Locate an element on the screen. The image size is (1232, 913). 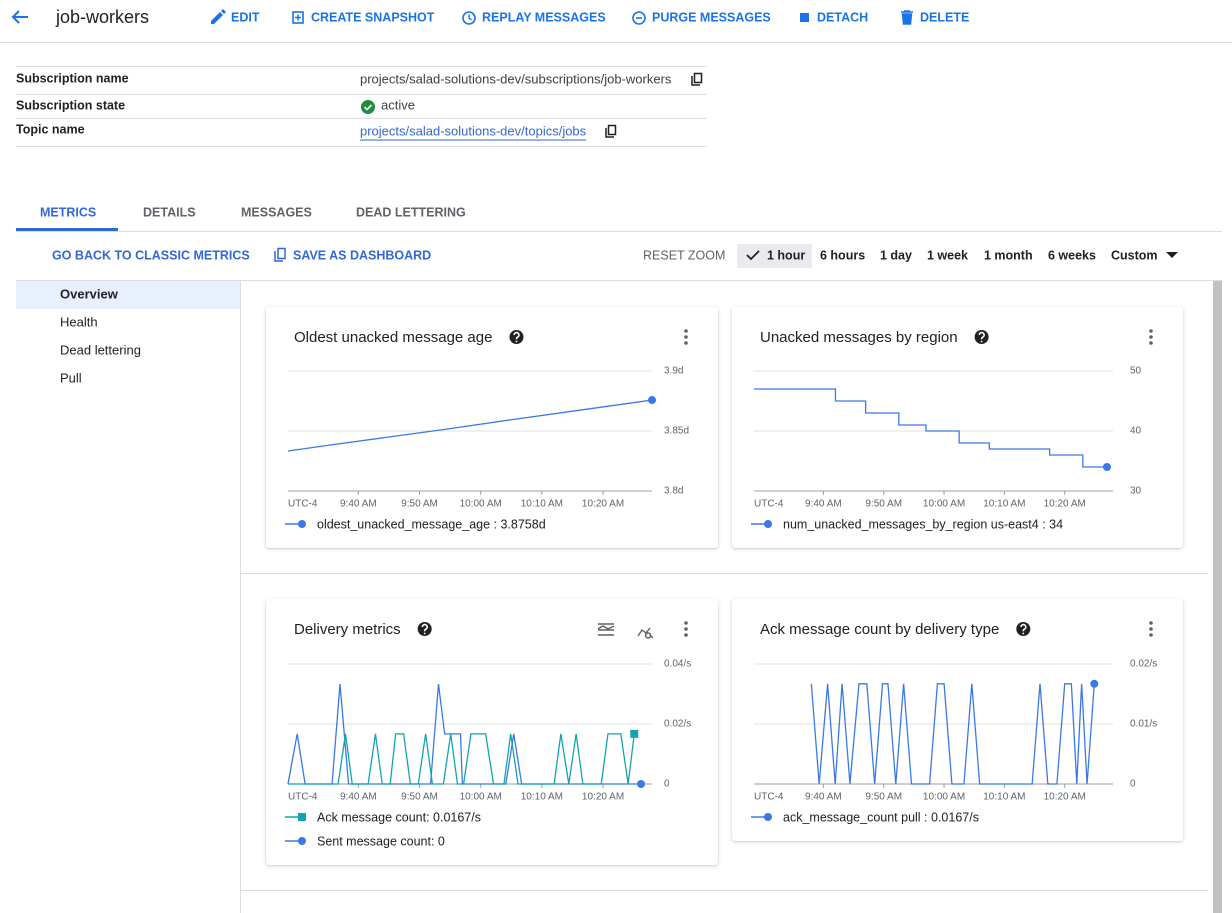
sidebar-item: Health is located at coordinates (79, 321).